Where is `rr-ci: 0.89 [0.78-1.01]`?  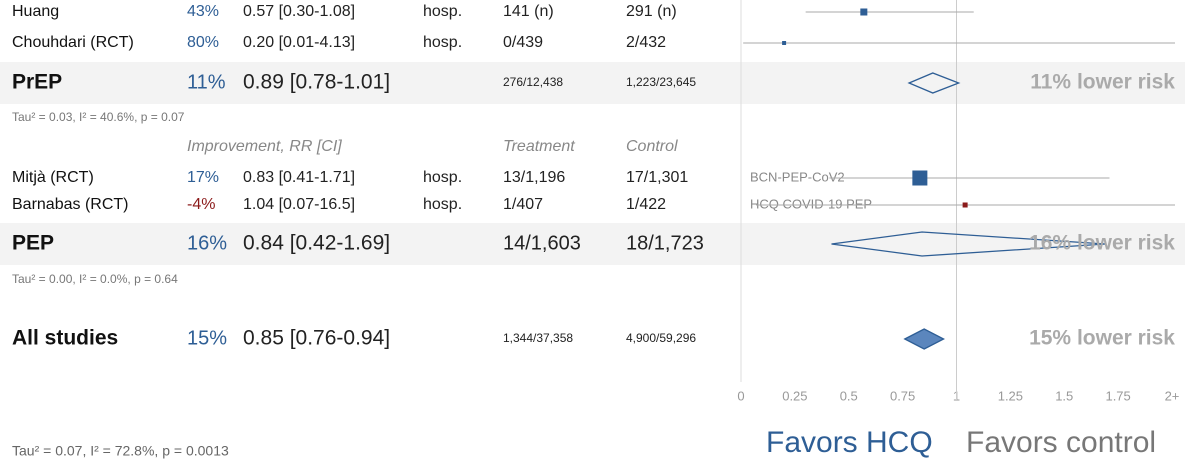 rr-ci: 0.89 [0.78-1.01] is located at coordinates (316, 82).